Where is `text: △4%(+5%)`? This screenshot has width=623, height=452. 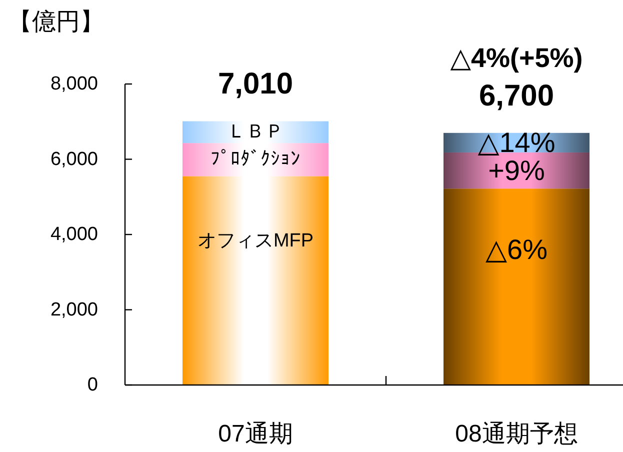 text: △4%(+5%) is located at coordinates (516, 57).